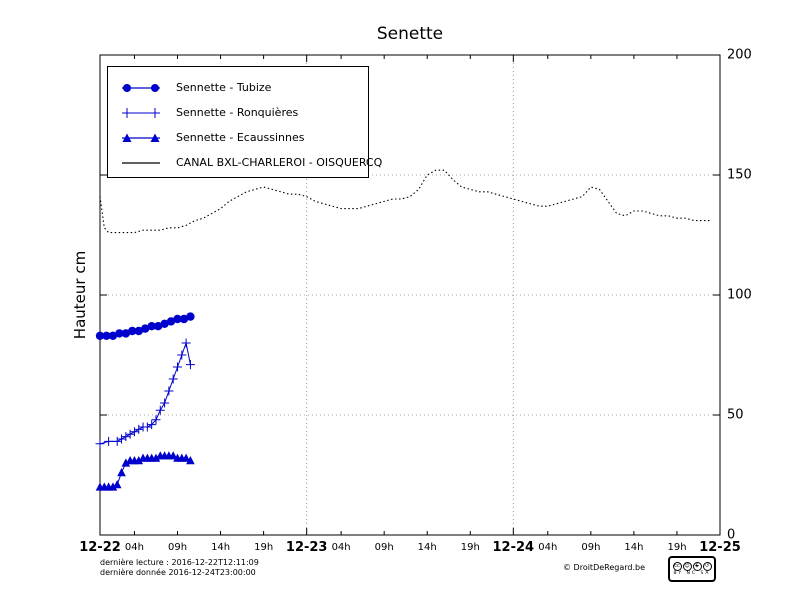  Describe the element at coordinates (141, 112) in the screenshot. I see `plus-marker-icon` at that location.